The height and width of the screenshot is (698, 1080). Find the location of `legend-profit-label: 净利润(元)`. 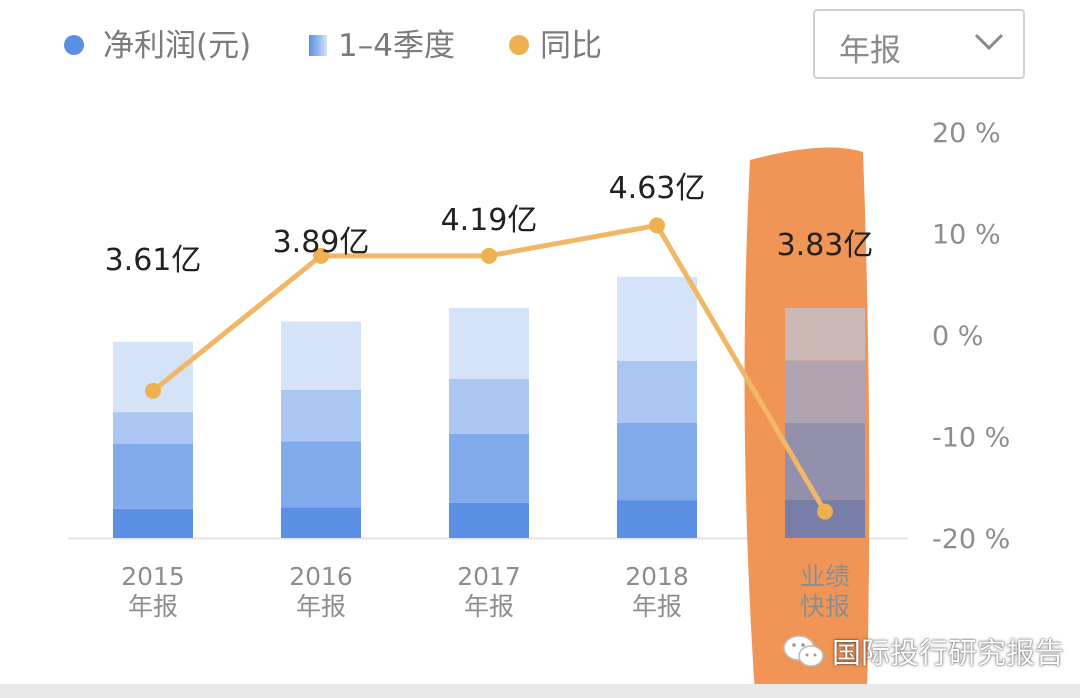

legend-profit-label: 净利润(元) is located at coordinates (177, 46).